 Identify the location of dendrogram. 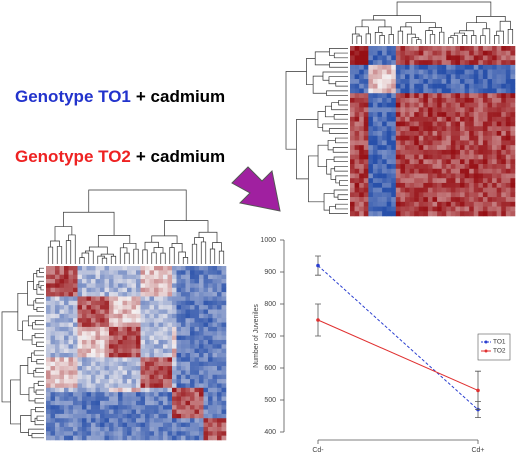
(316, 131).